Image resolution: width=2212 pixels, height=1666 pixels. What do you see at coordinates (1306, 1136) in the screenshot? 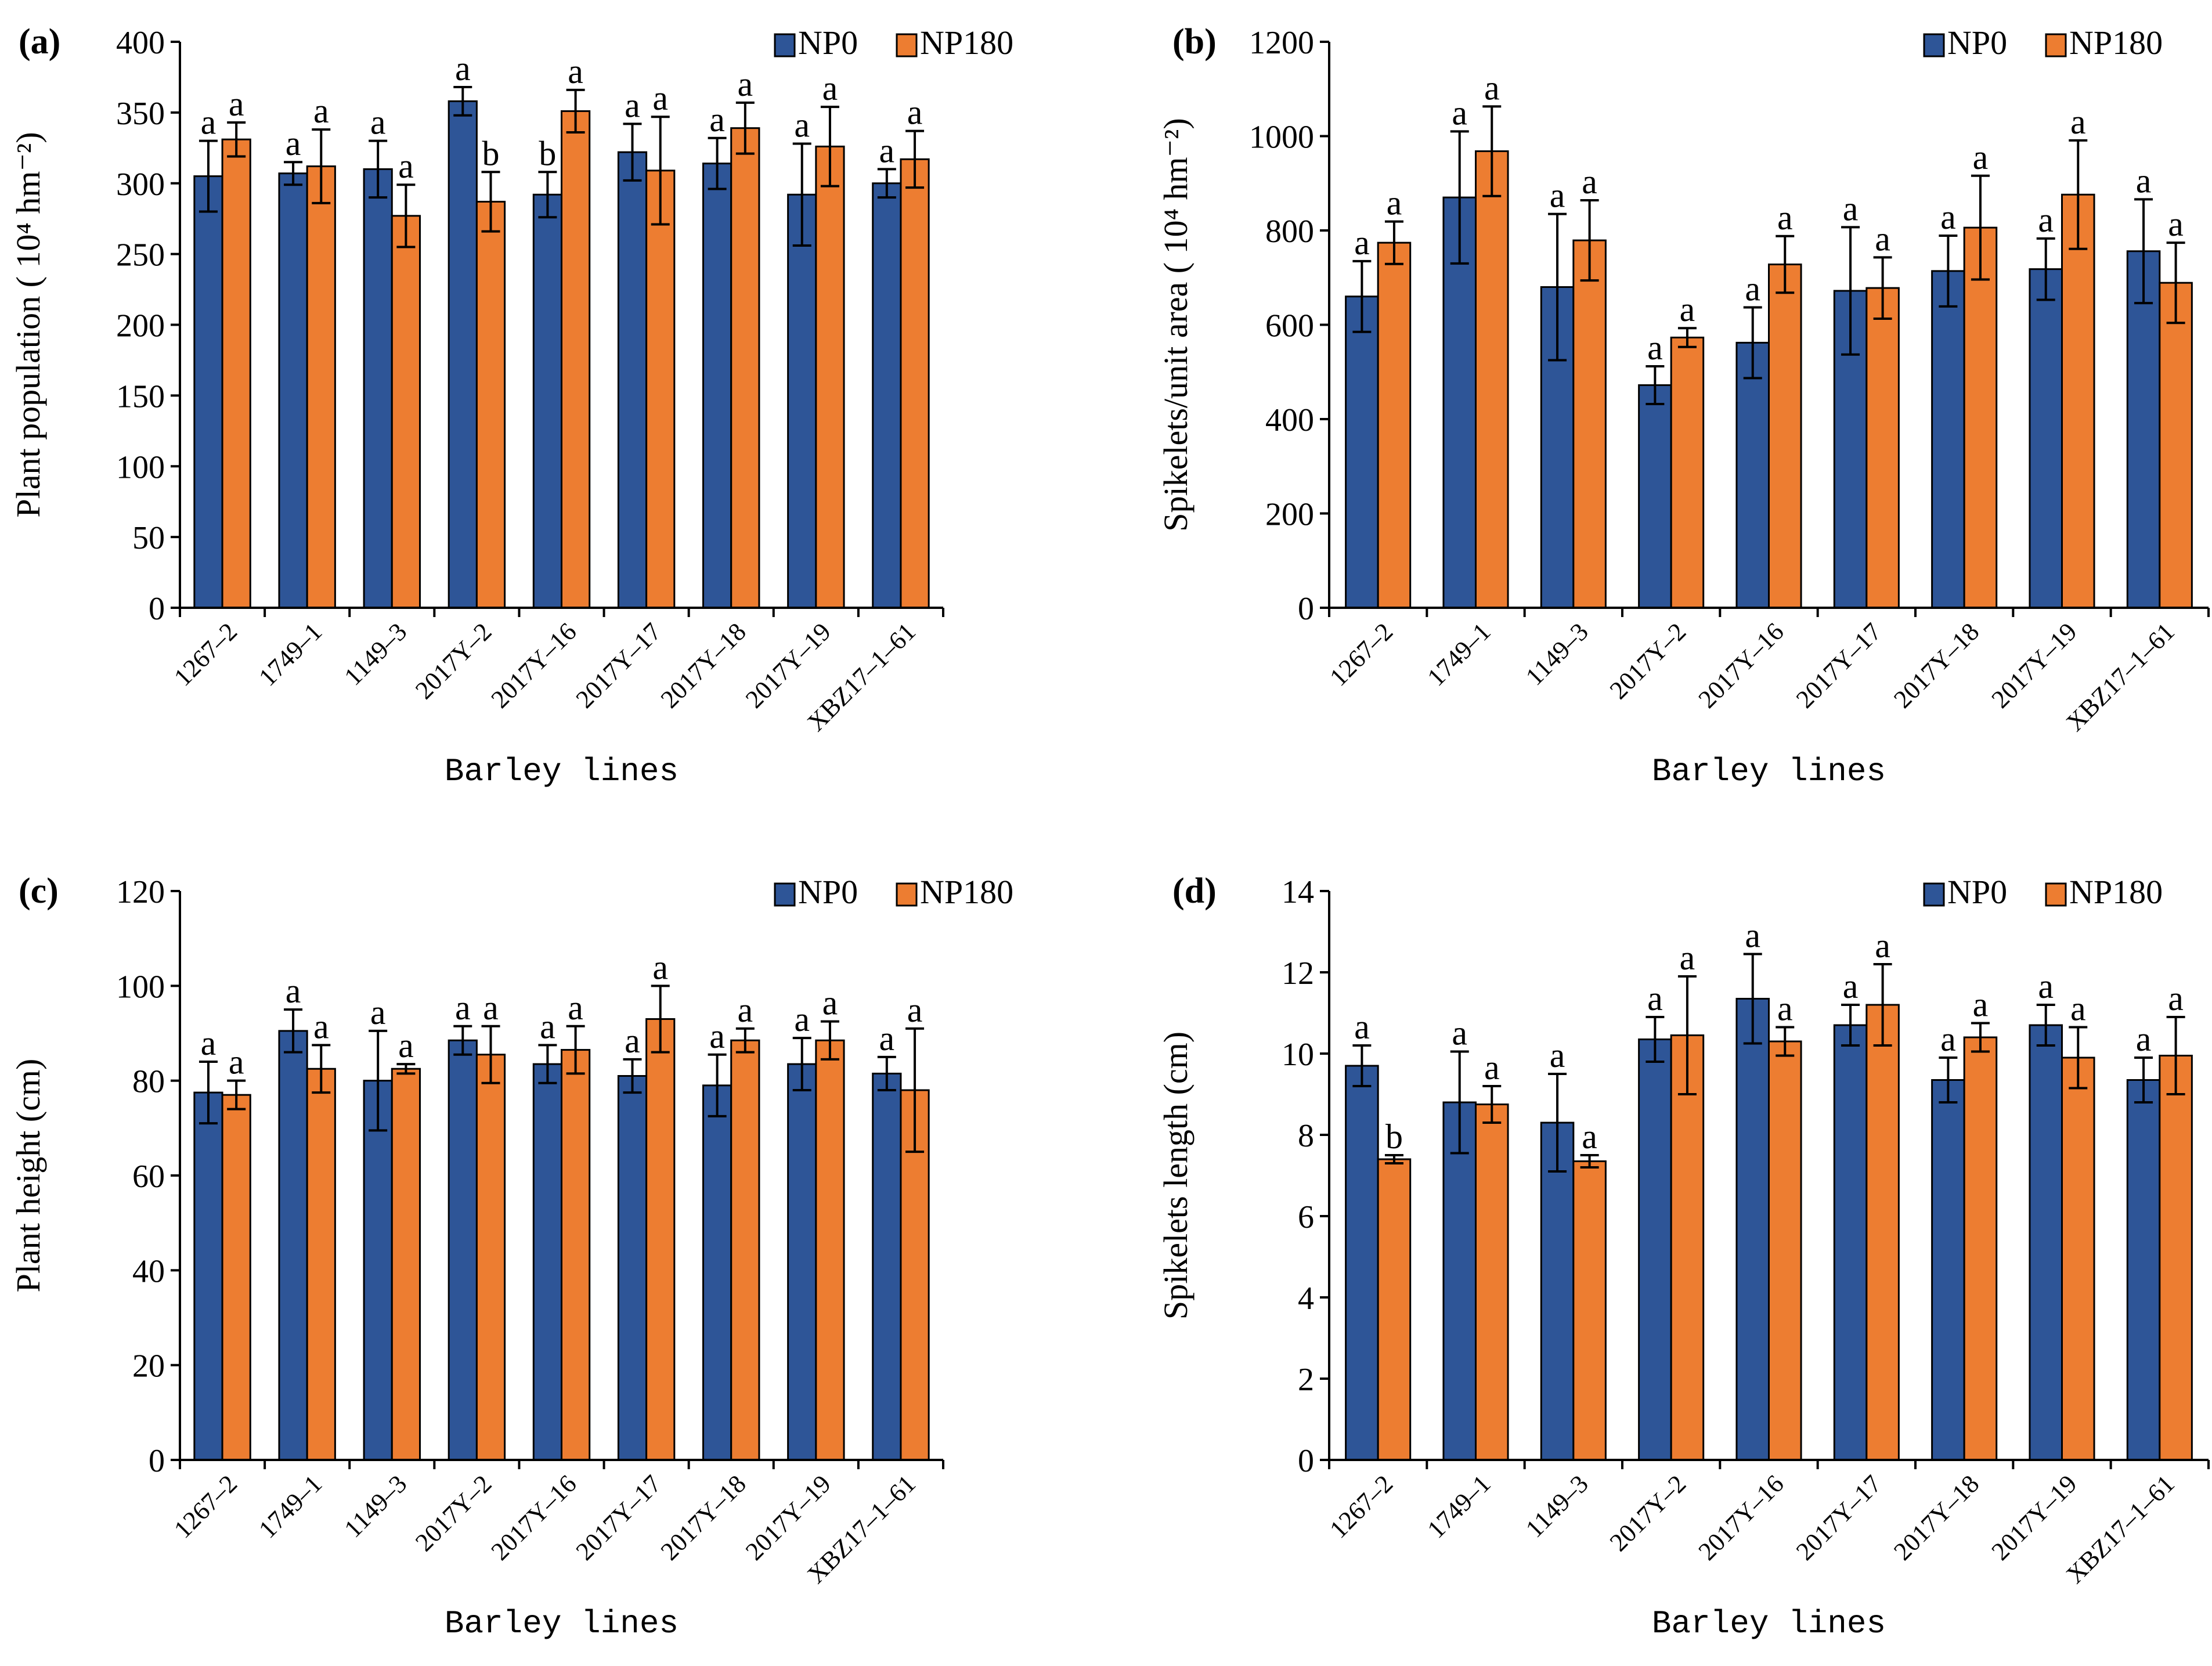
I see `y-tick-label: 8` at bounding box center [1306, 1136].